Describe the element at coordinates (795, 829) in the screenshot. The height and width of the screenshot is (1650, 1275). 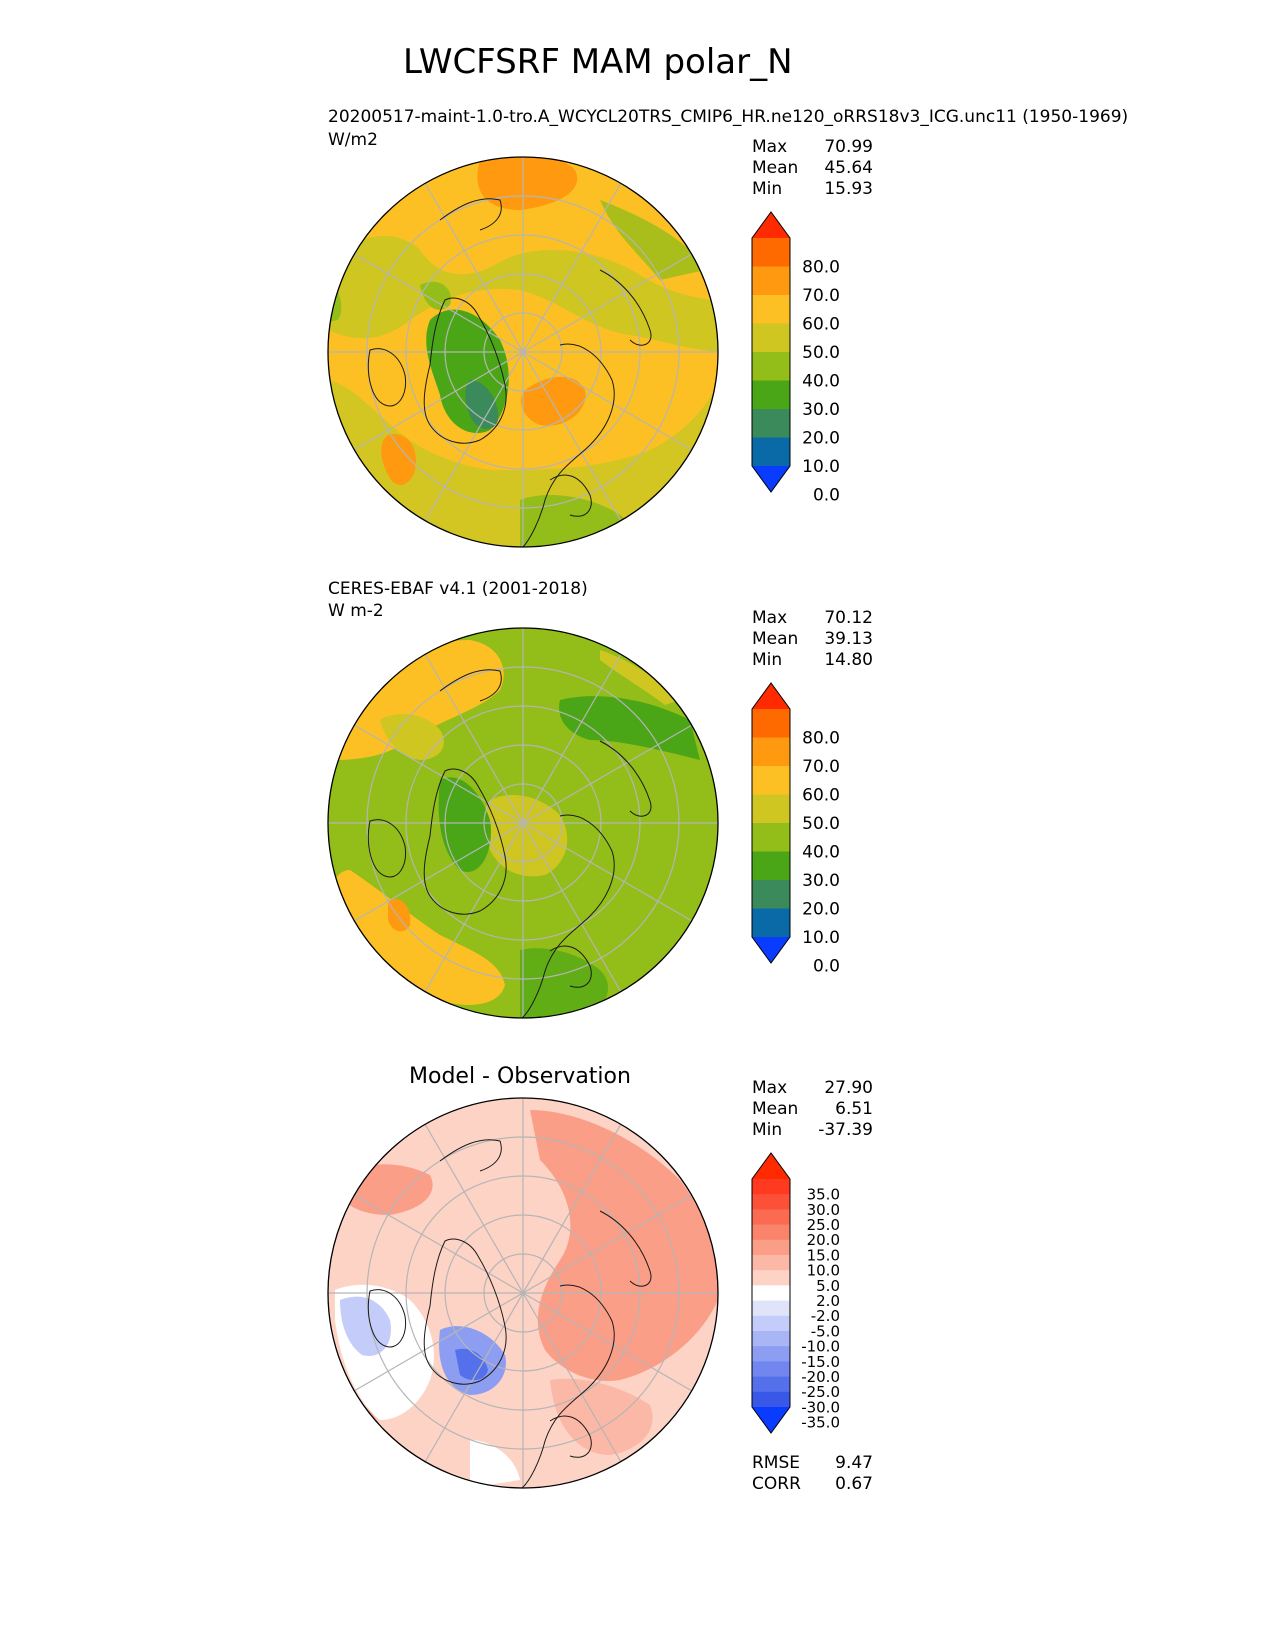
I see `colorbar-panel-2: 80.0 70.0 60.0 50.0 40.0 30.0 20.0 10.0 0.0` at that location.